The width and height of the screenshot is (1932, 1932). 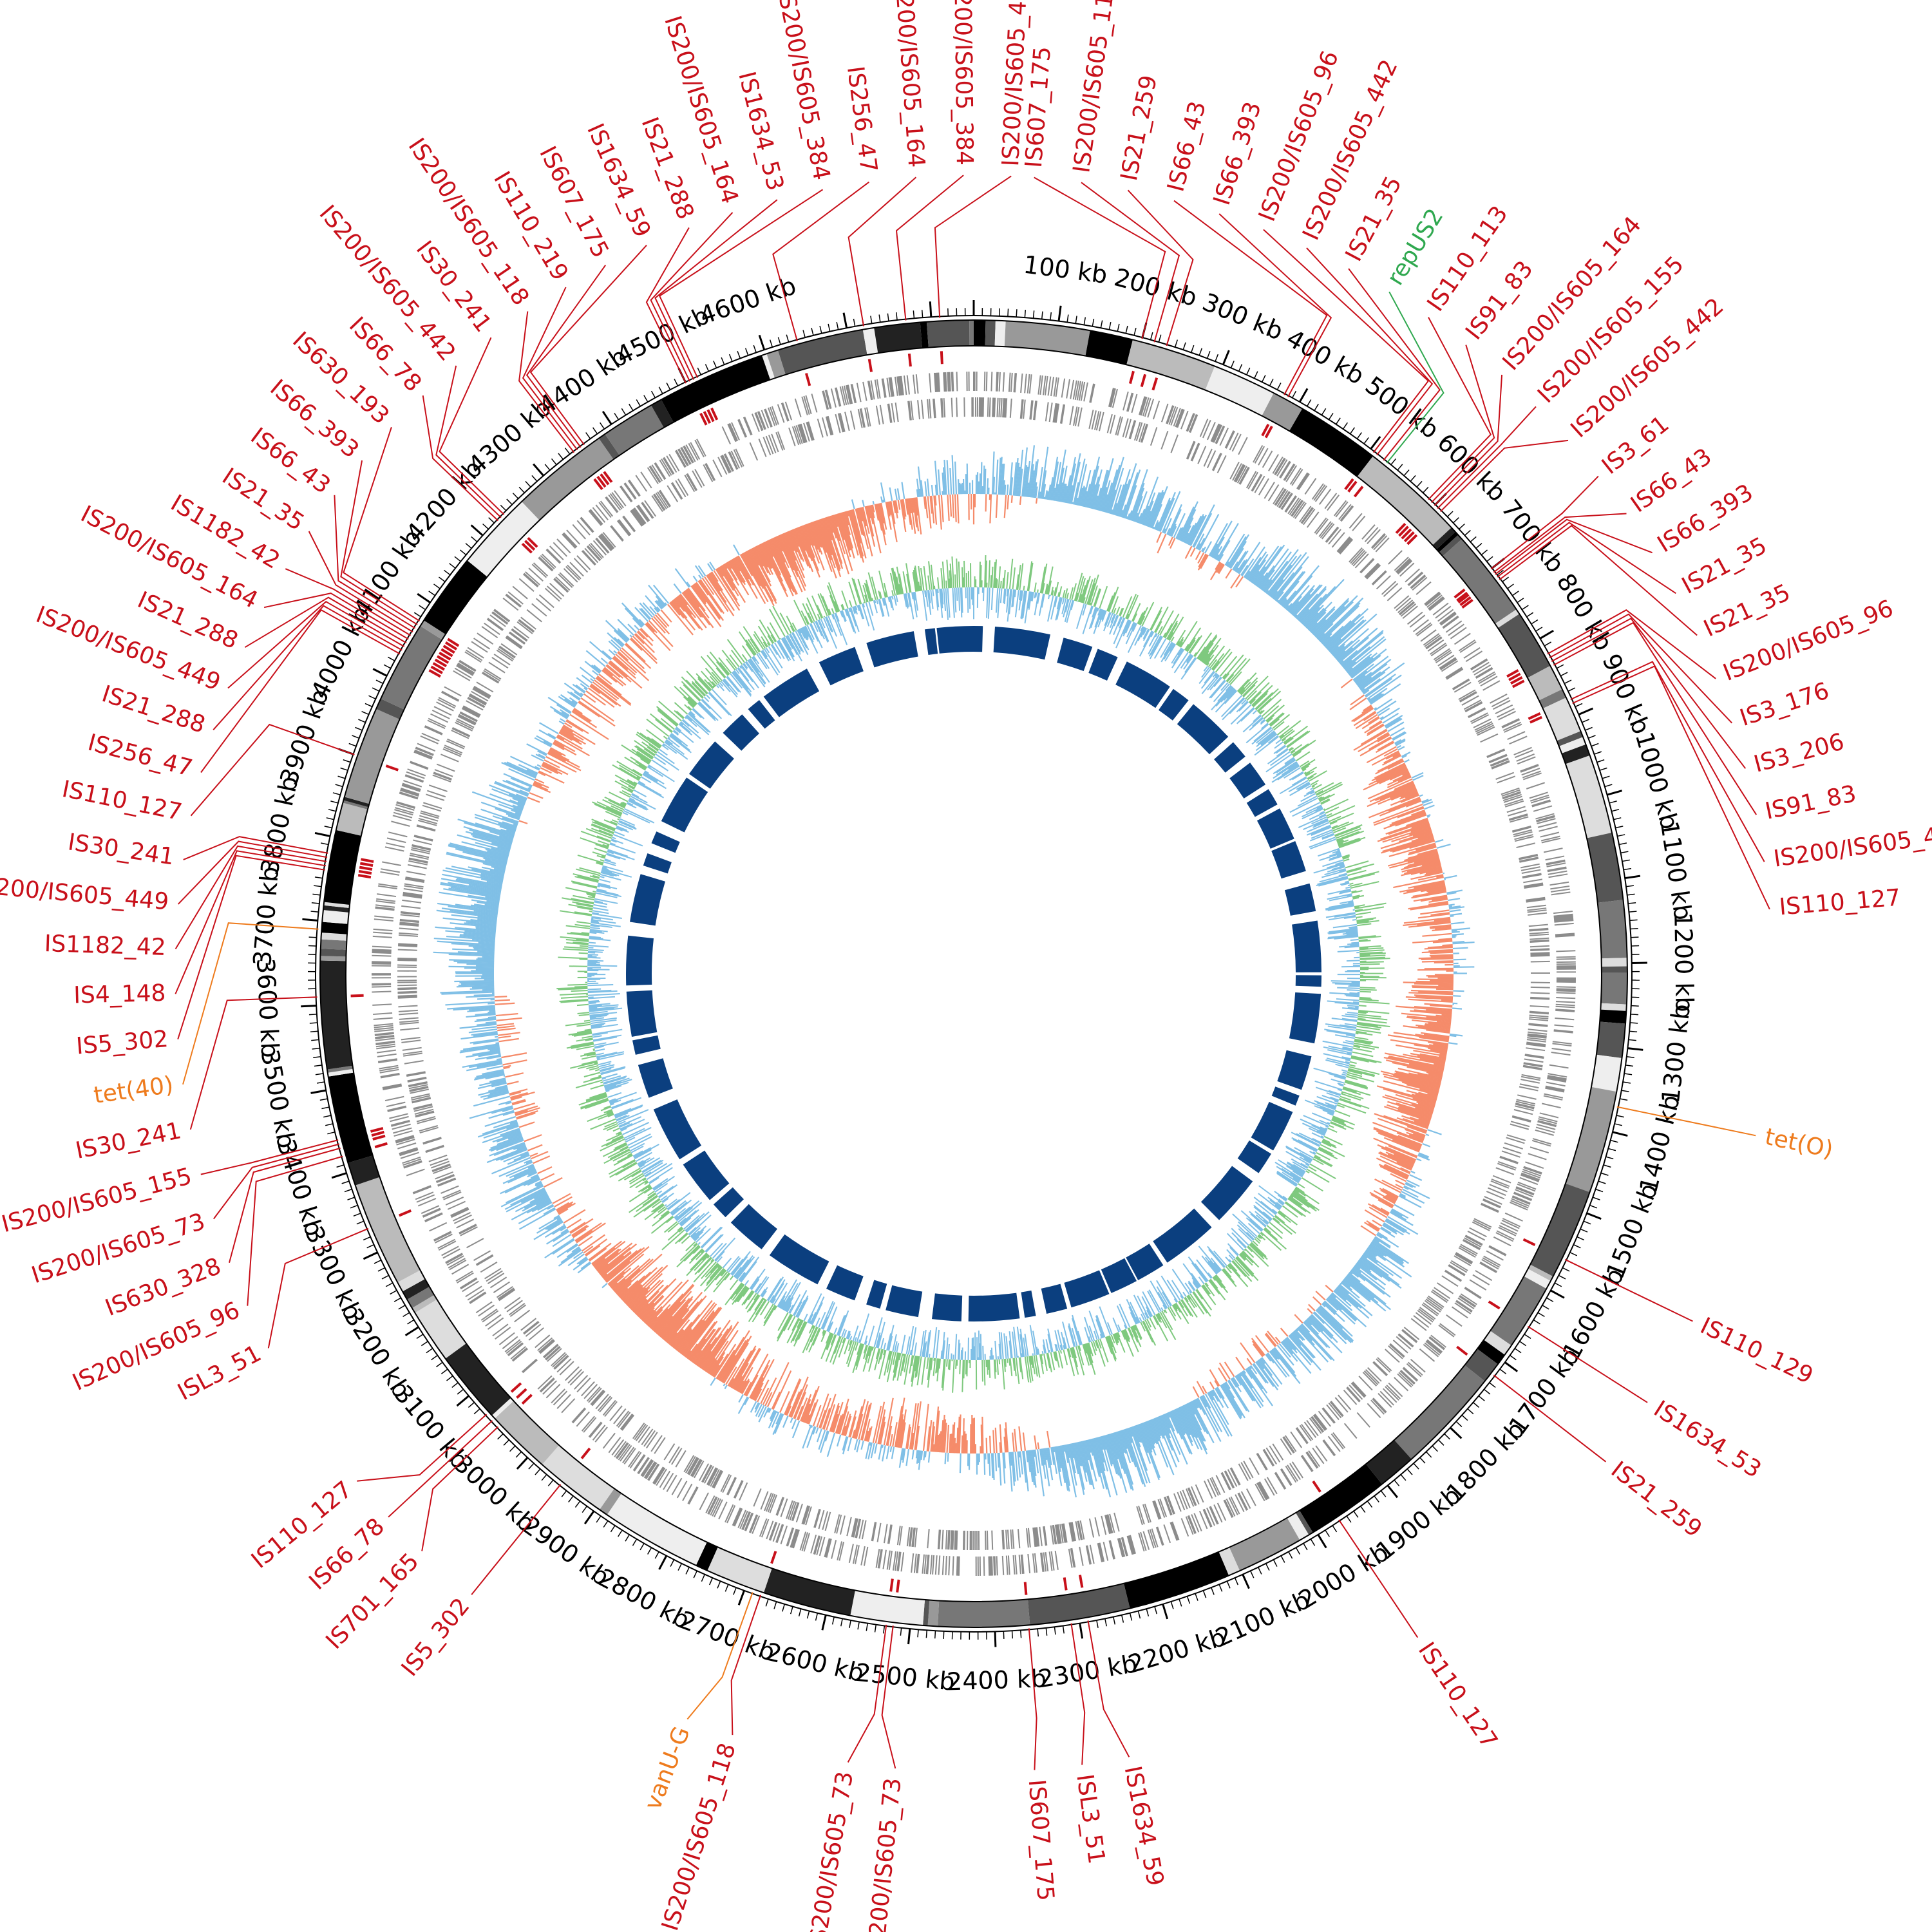 What do you see at coordinates (748, 301) in the screenshot?
I see `tick-label: 4600 kb` at bounding box center [748, 301].